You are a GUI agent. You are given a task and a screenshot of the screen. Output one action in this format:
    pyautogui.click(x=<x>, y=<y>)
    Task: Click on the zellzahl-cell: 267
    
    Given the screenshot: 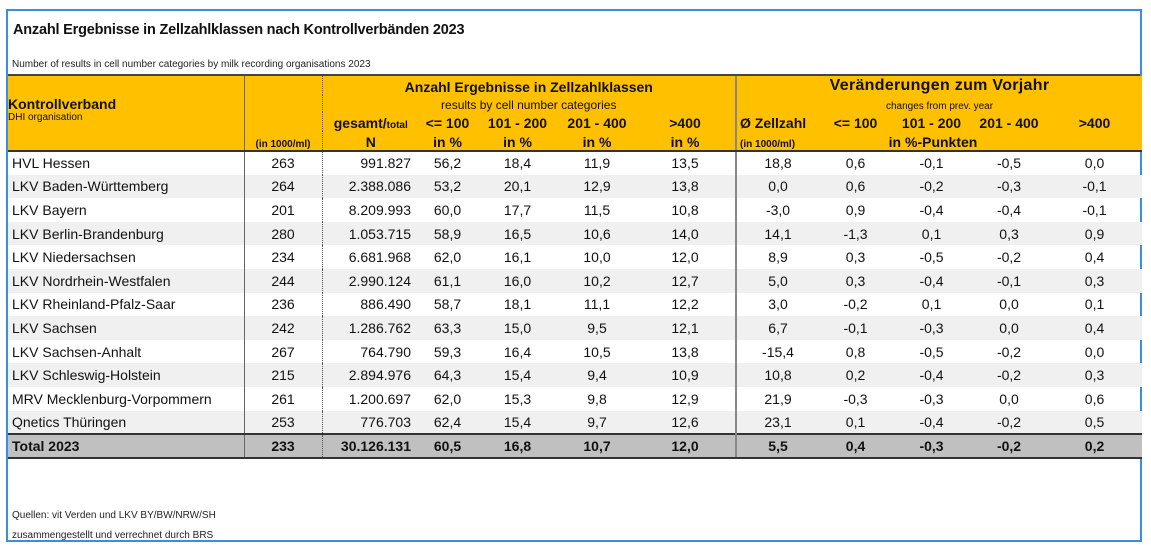 What is the action you would take?
    pyautogui.click(x=282, y=351)
    